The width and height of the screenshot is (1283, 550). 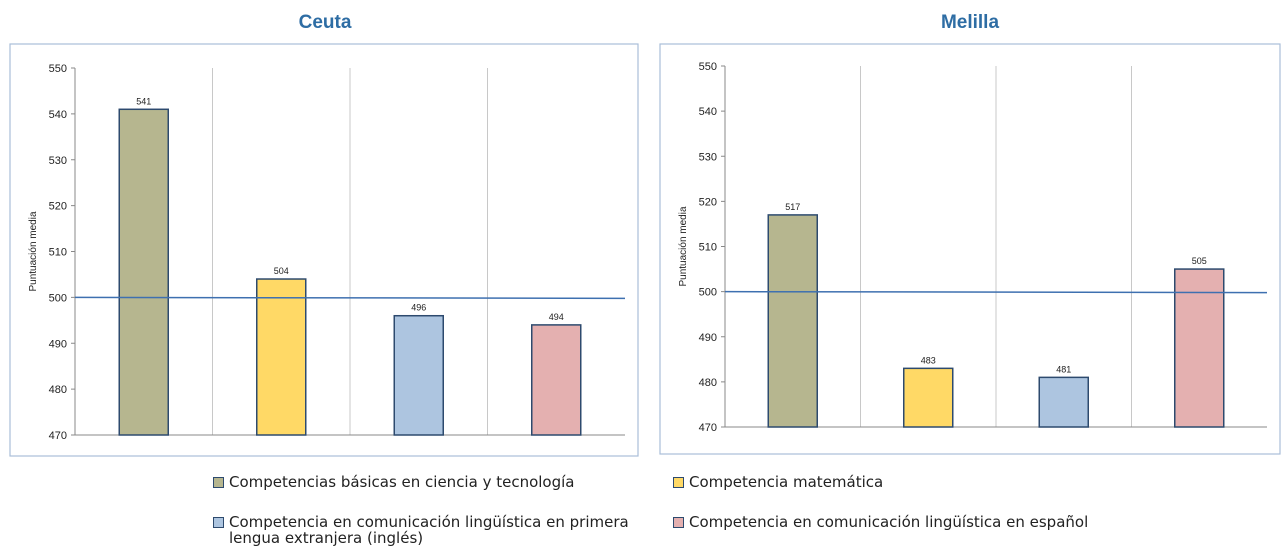 I want to click on data-label-ceuta-1: 541, so click(x=143, y=101).